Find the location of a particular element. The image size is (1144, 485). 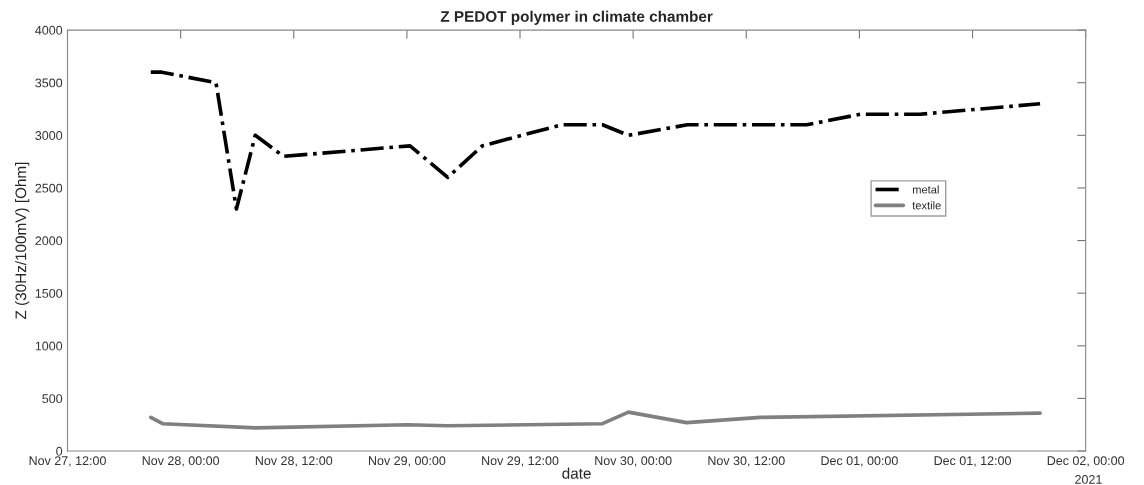

y-tick-label: 2000 is located at coordinates (49, 241).